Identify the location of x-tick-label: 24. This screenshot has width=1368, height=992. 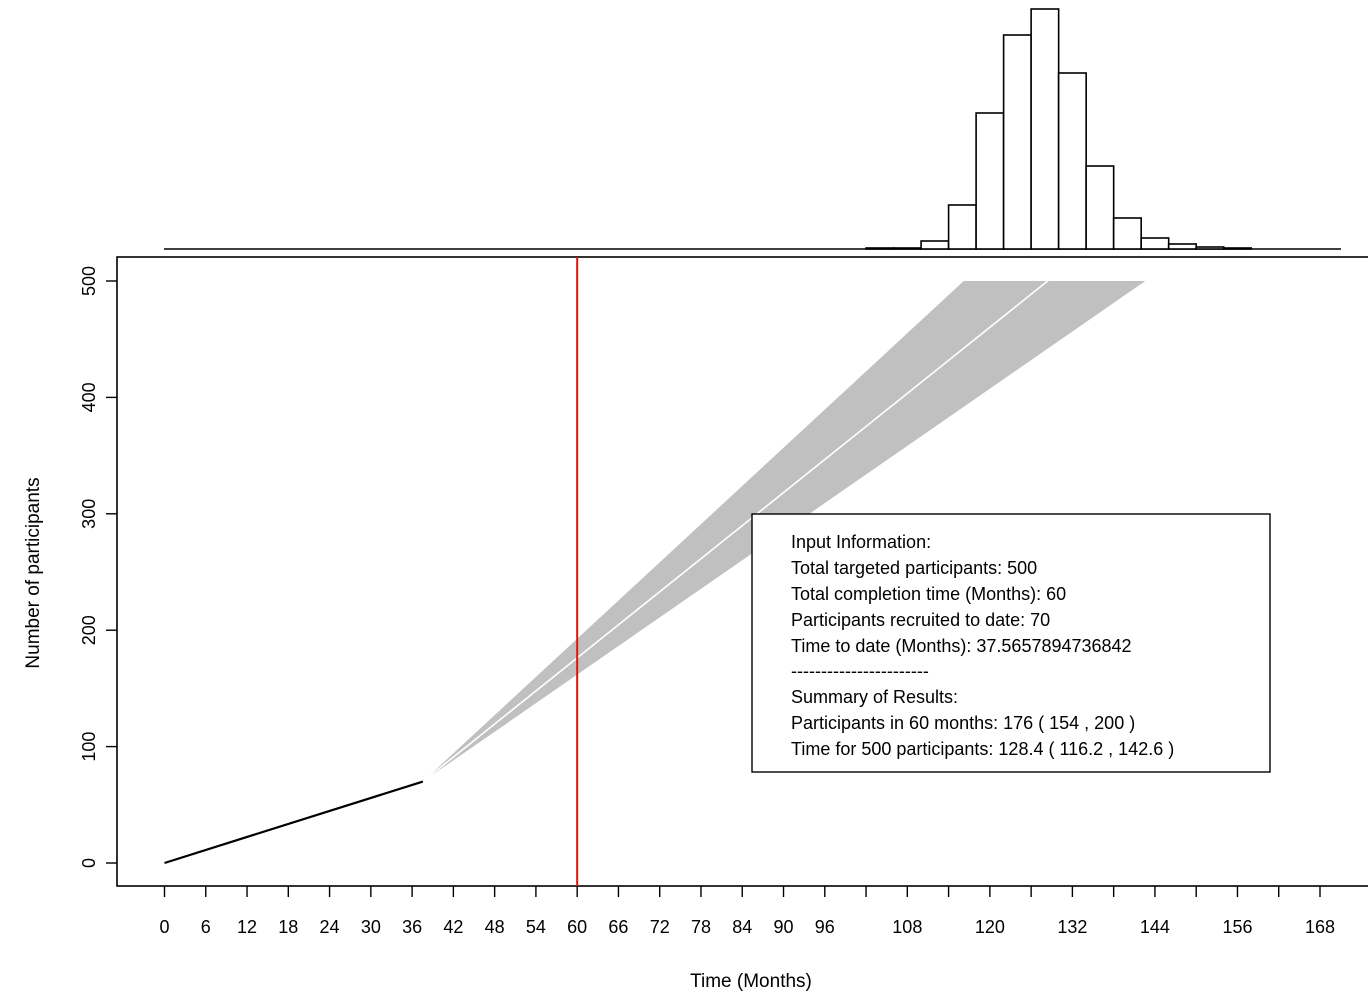
(330, 927).